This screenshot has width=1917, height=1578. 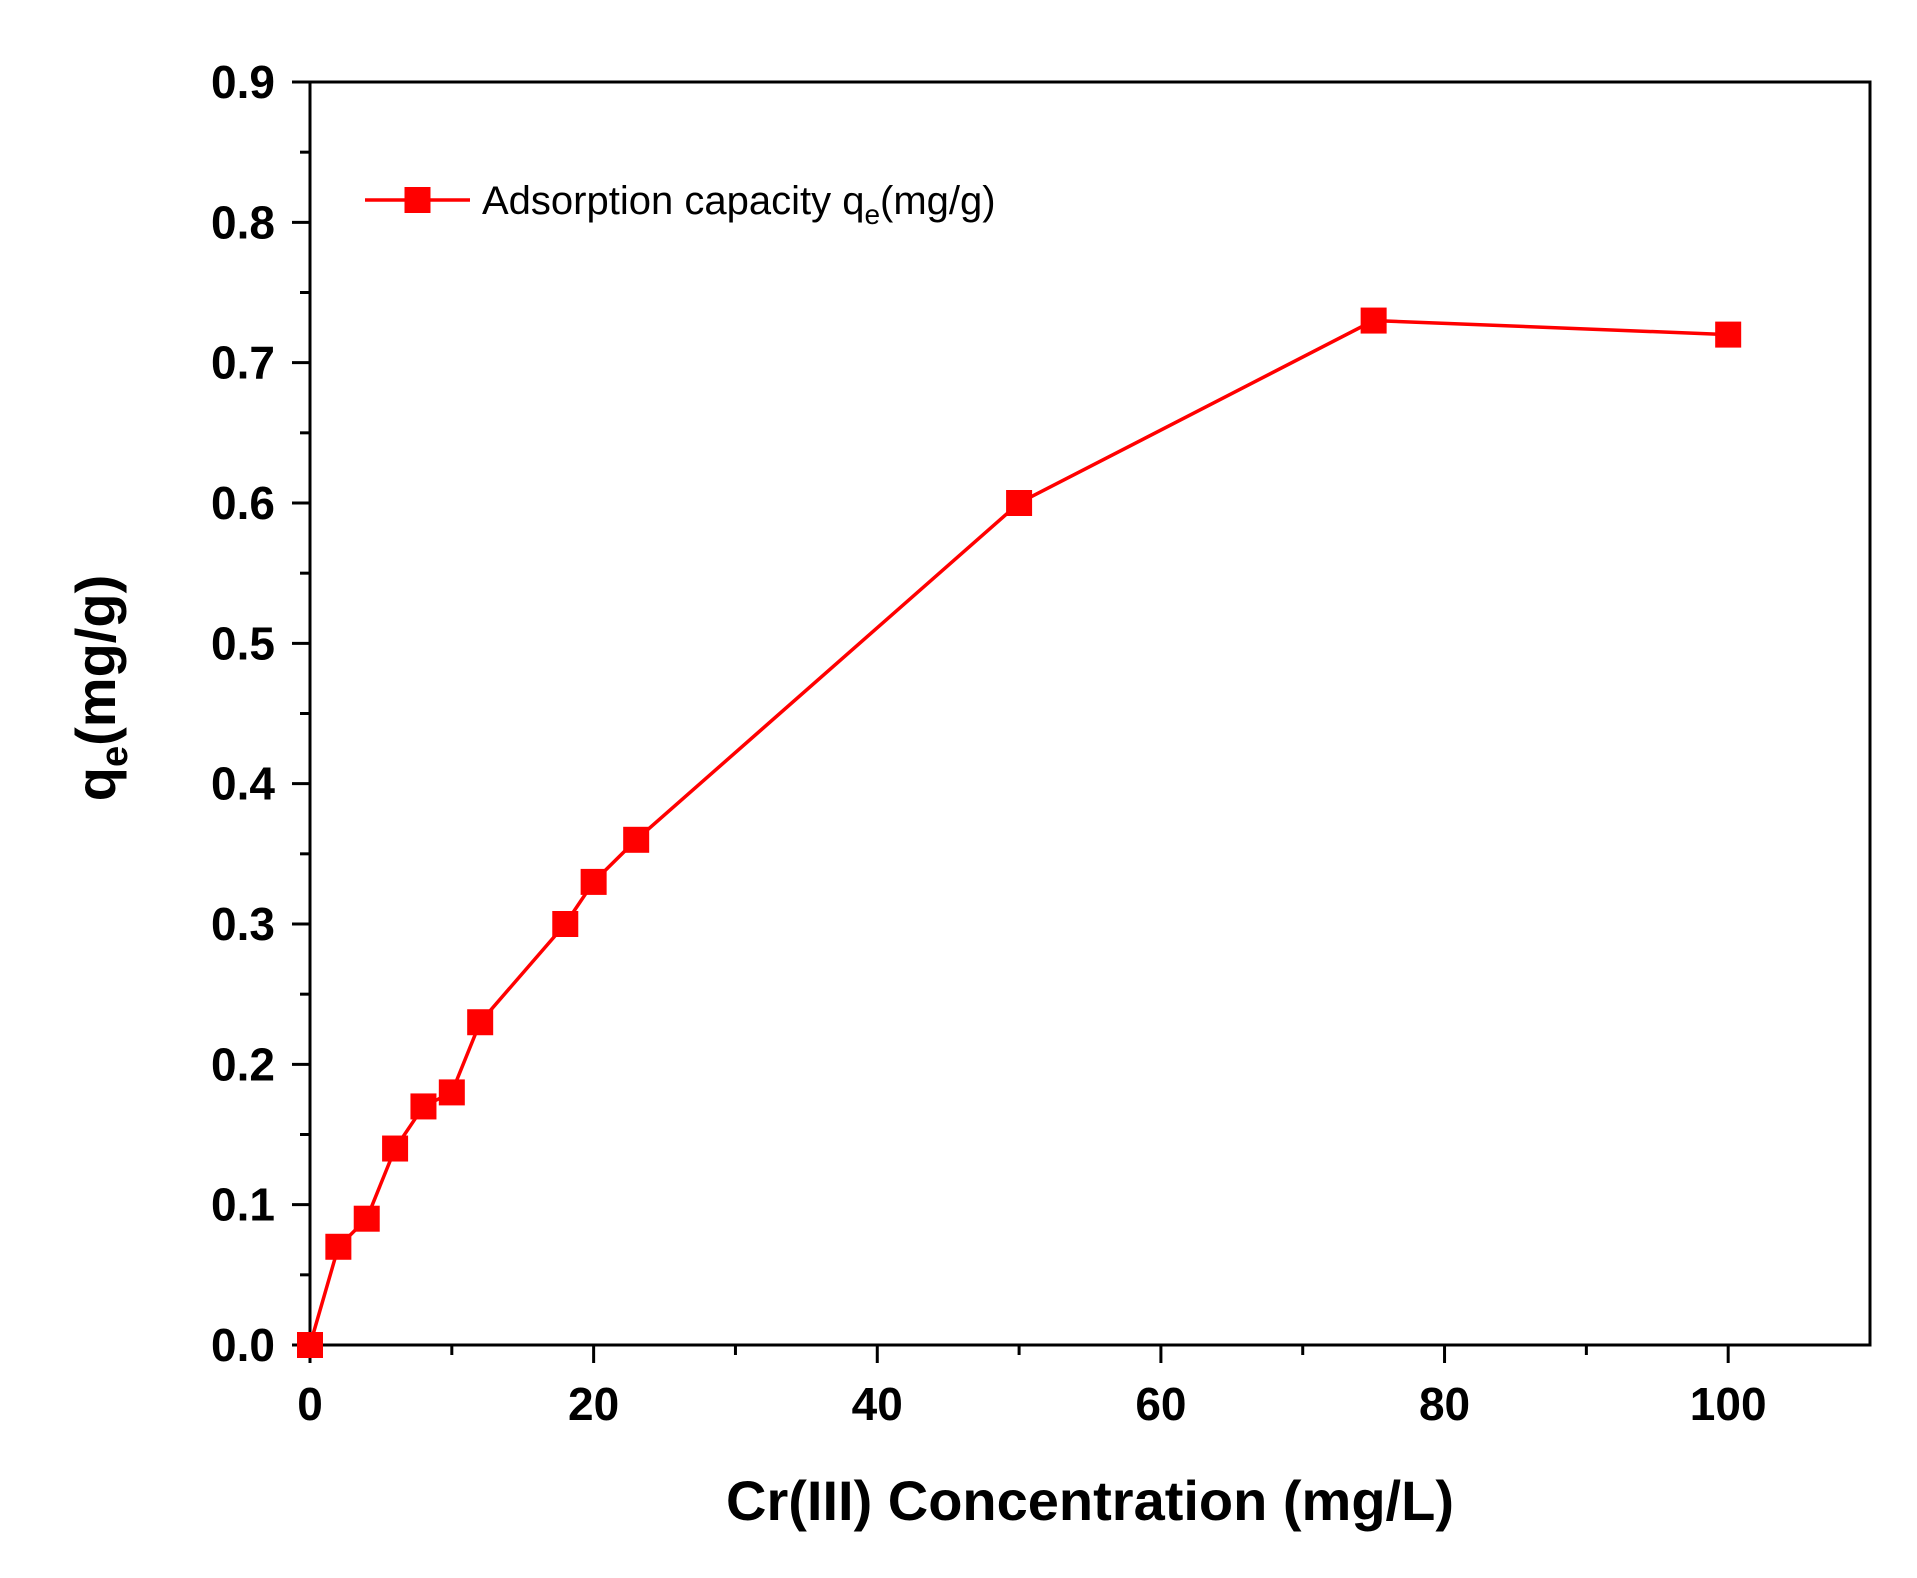 I want to click on x-tick-label: 20, so click(x=593, y=1404).